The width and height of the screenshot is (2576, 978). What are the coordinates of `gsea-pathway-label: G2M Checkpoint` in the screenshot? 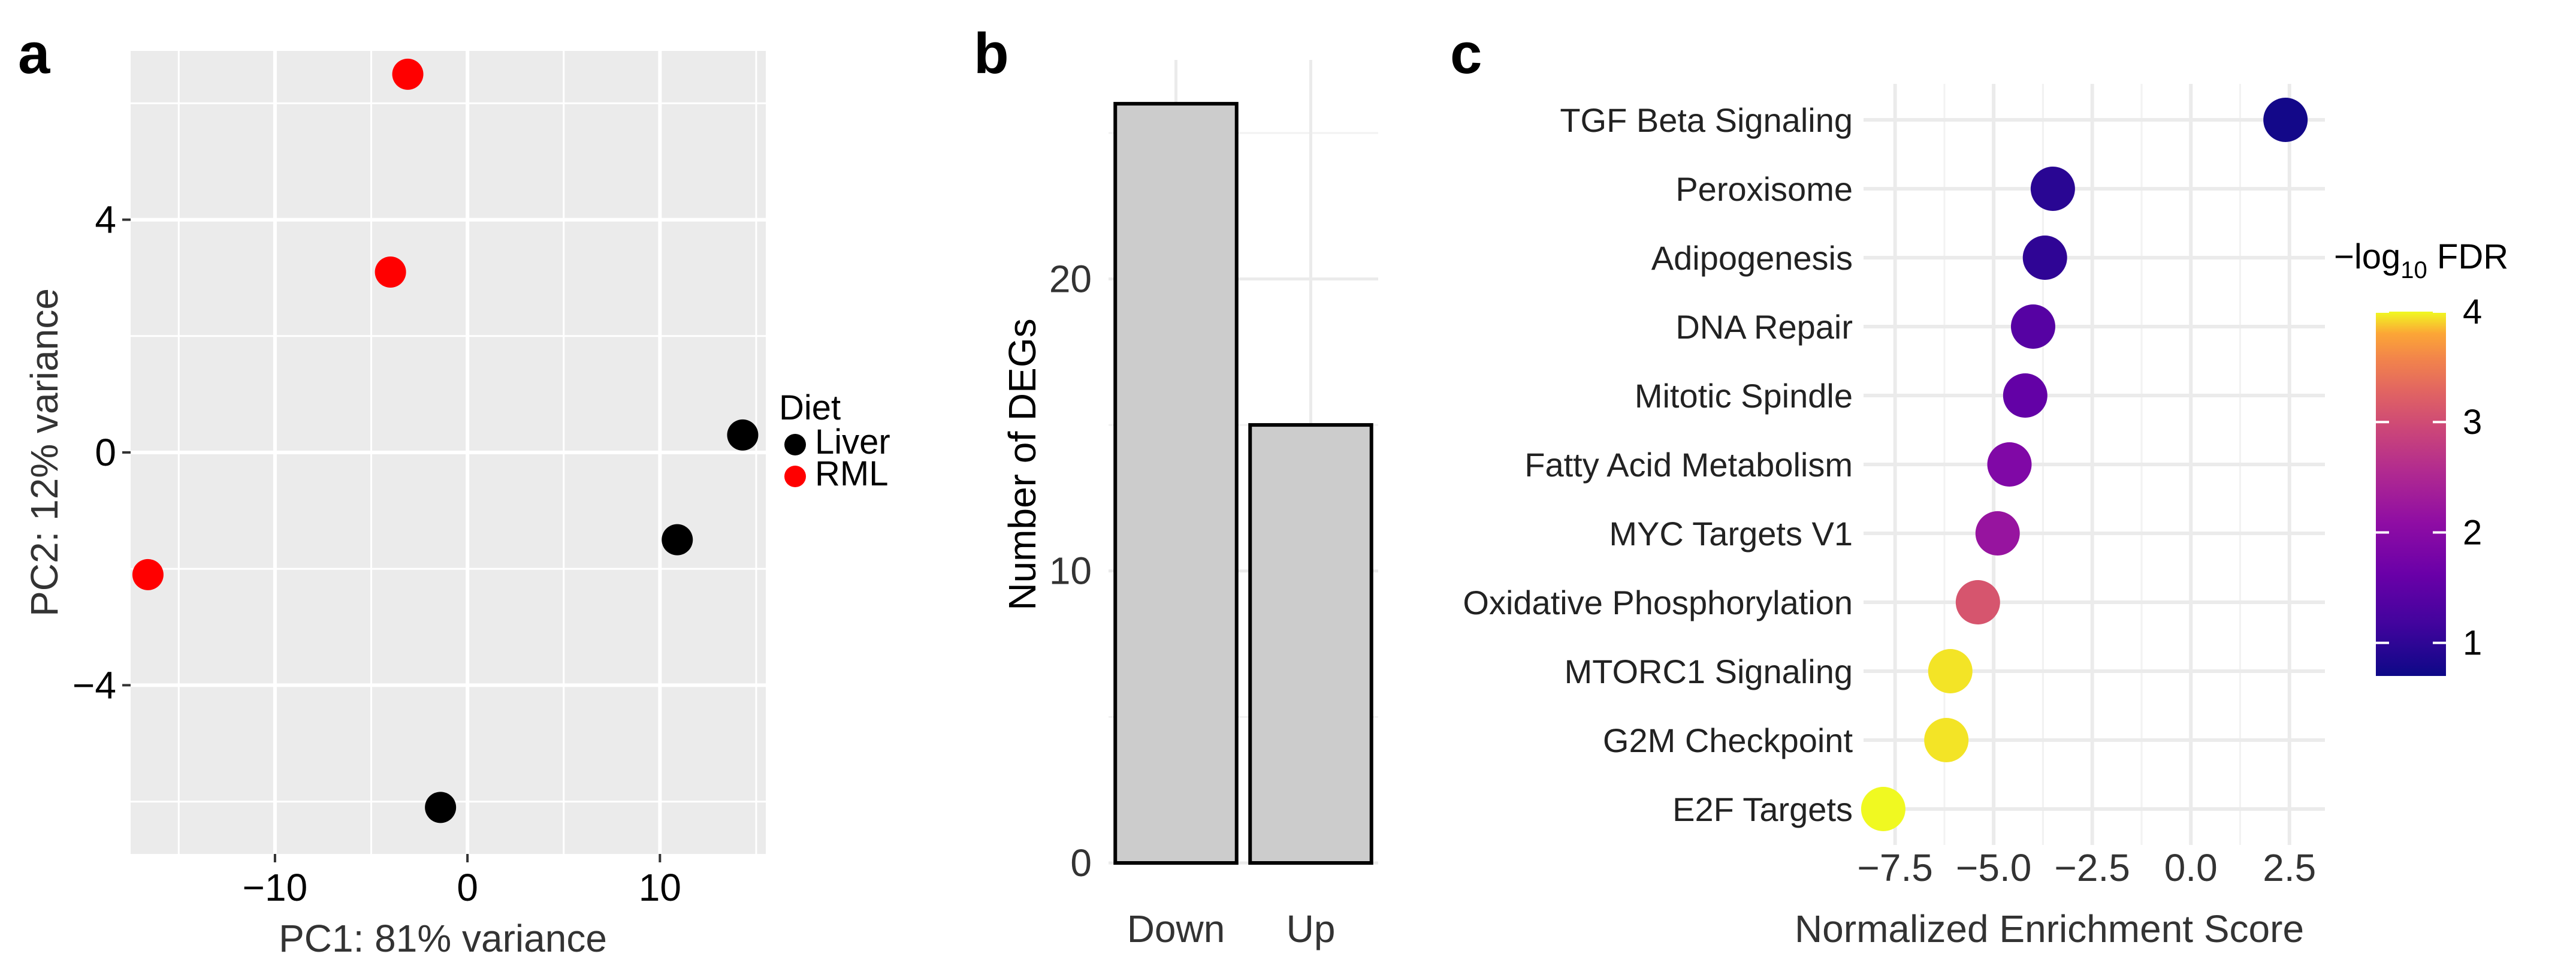 It's located at (1728, 740).